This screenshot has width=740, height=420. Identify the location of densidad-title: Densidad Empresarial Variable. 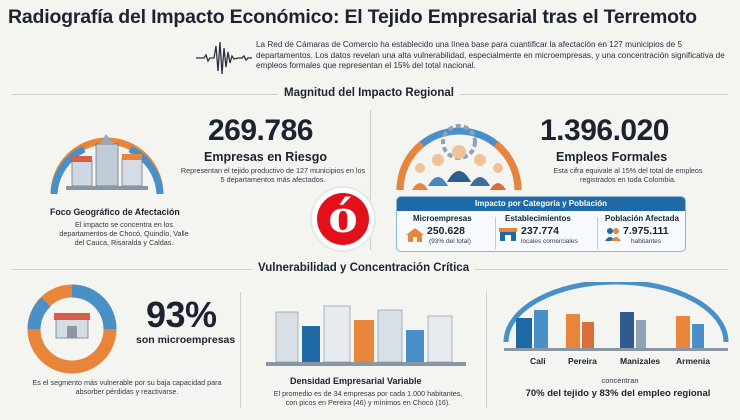
(356, 381).